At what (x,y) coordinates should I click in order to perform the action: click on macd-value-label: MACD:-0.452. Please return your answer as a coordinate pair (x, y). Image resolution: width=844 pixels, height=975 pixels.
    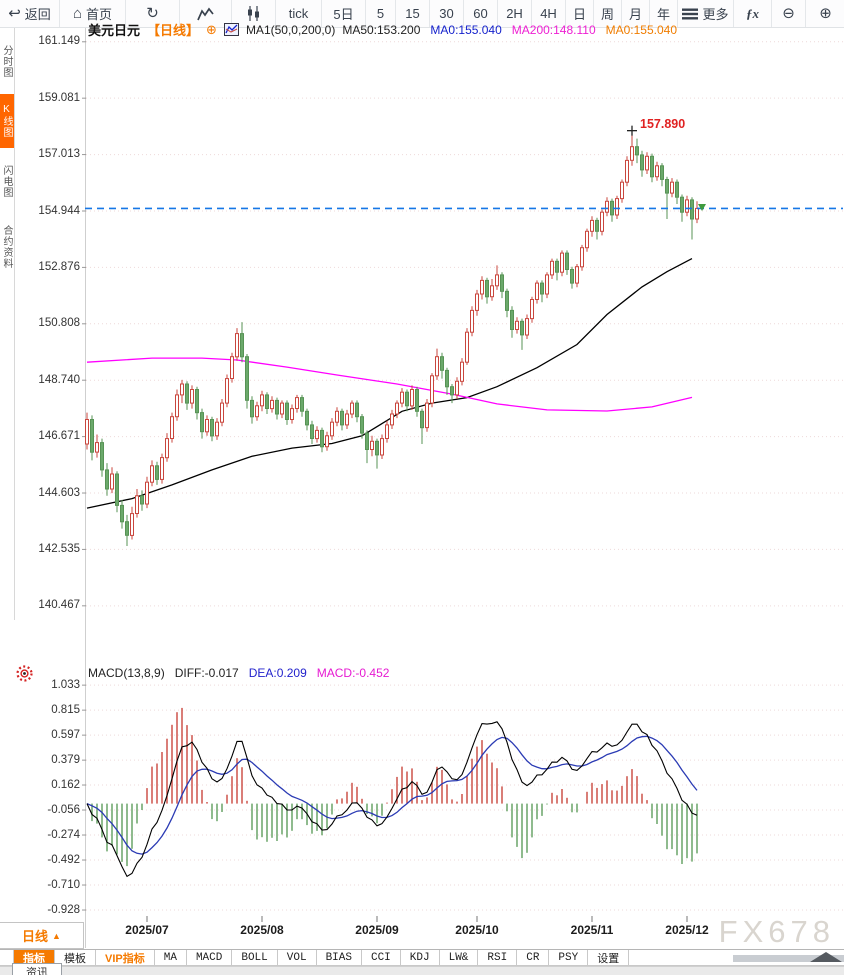
    Looking at the image, I should click on (353, 673).